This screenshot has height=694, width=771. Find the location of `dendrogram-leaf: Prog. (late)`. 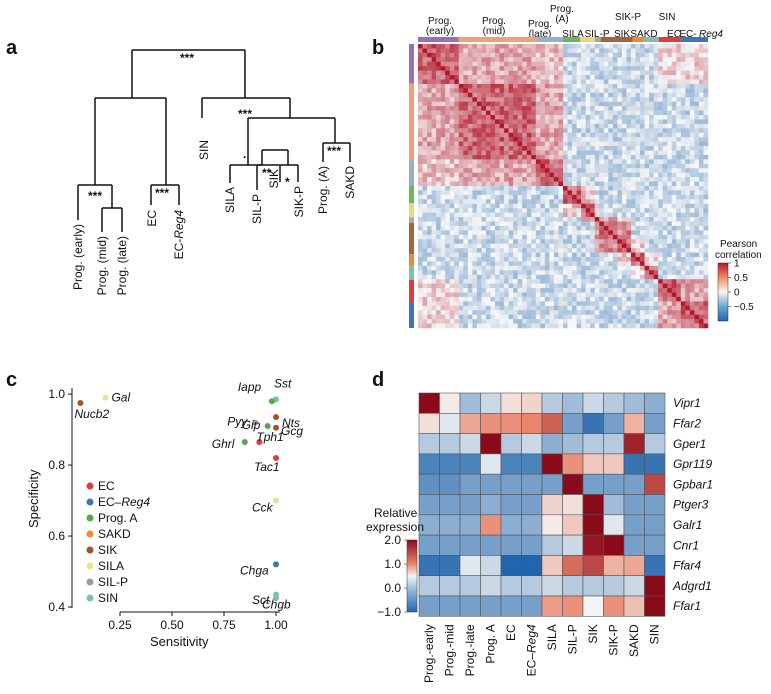

dendrogram-leaf: Prog. (late) is located at coordinates (122, 265).